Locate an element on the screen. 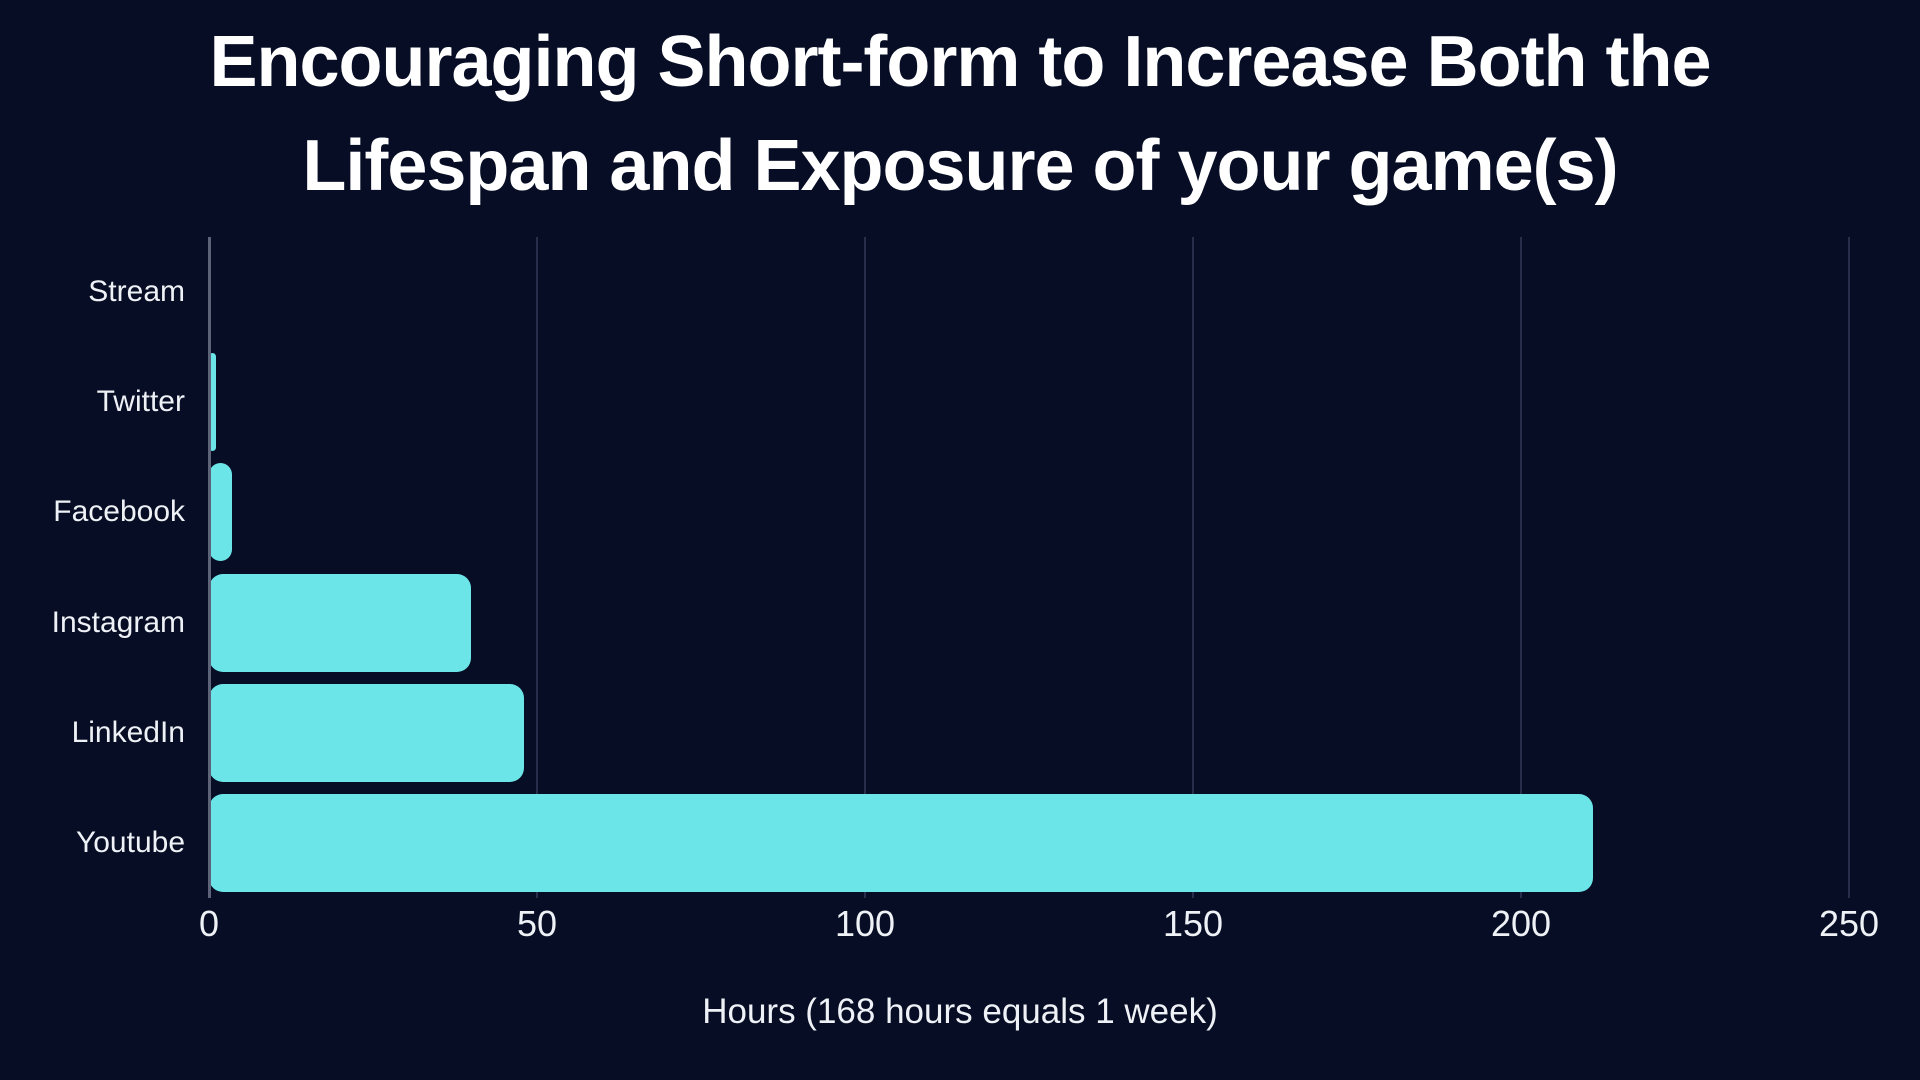  x-tick-200: 200 is located at coordinates (1521, 923).